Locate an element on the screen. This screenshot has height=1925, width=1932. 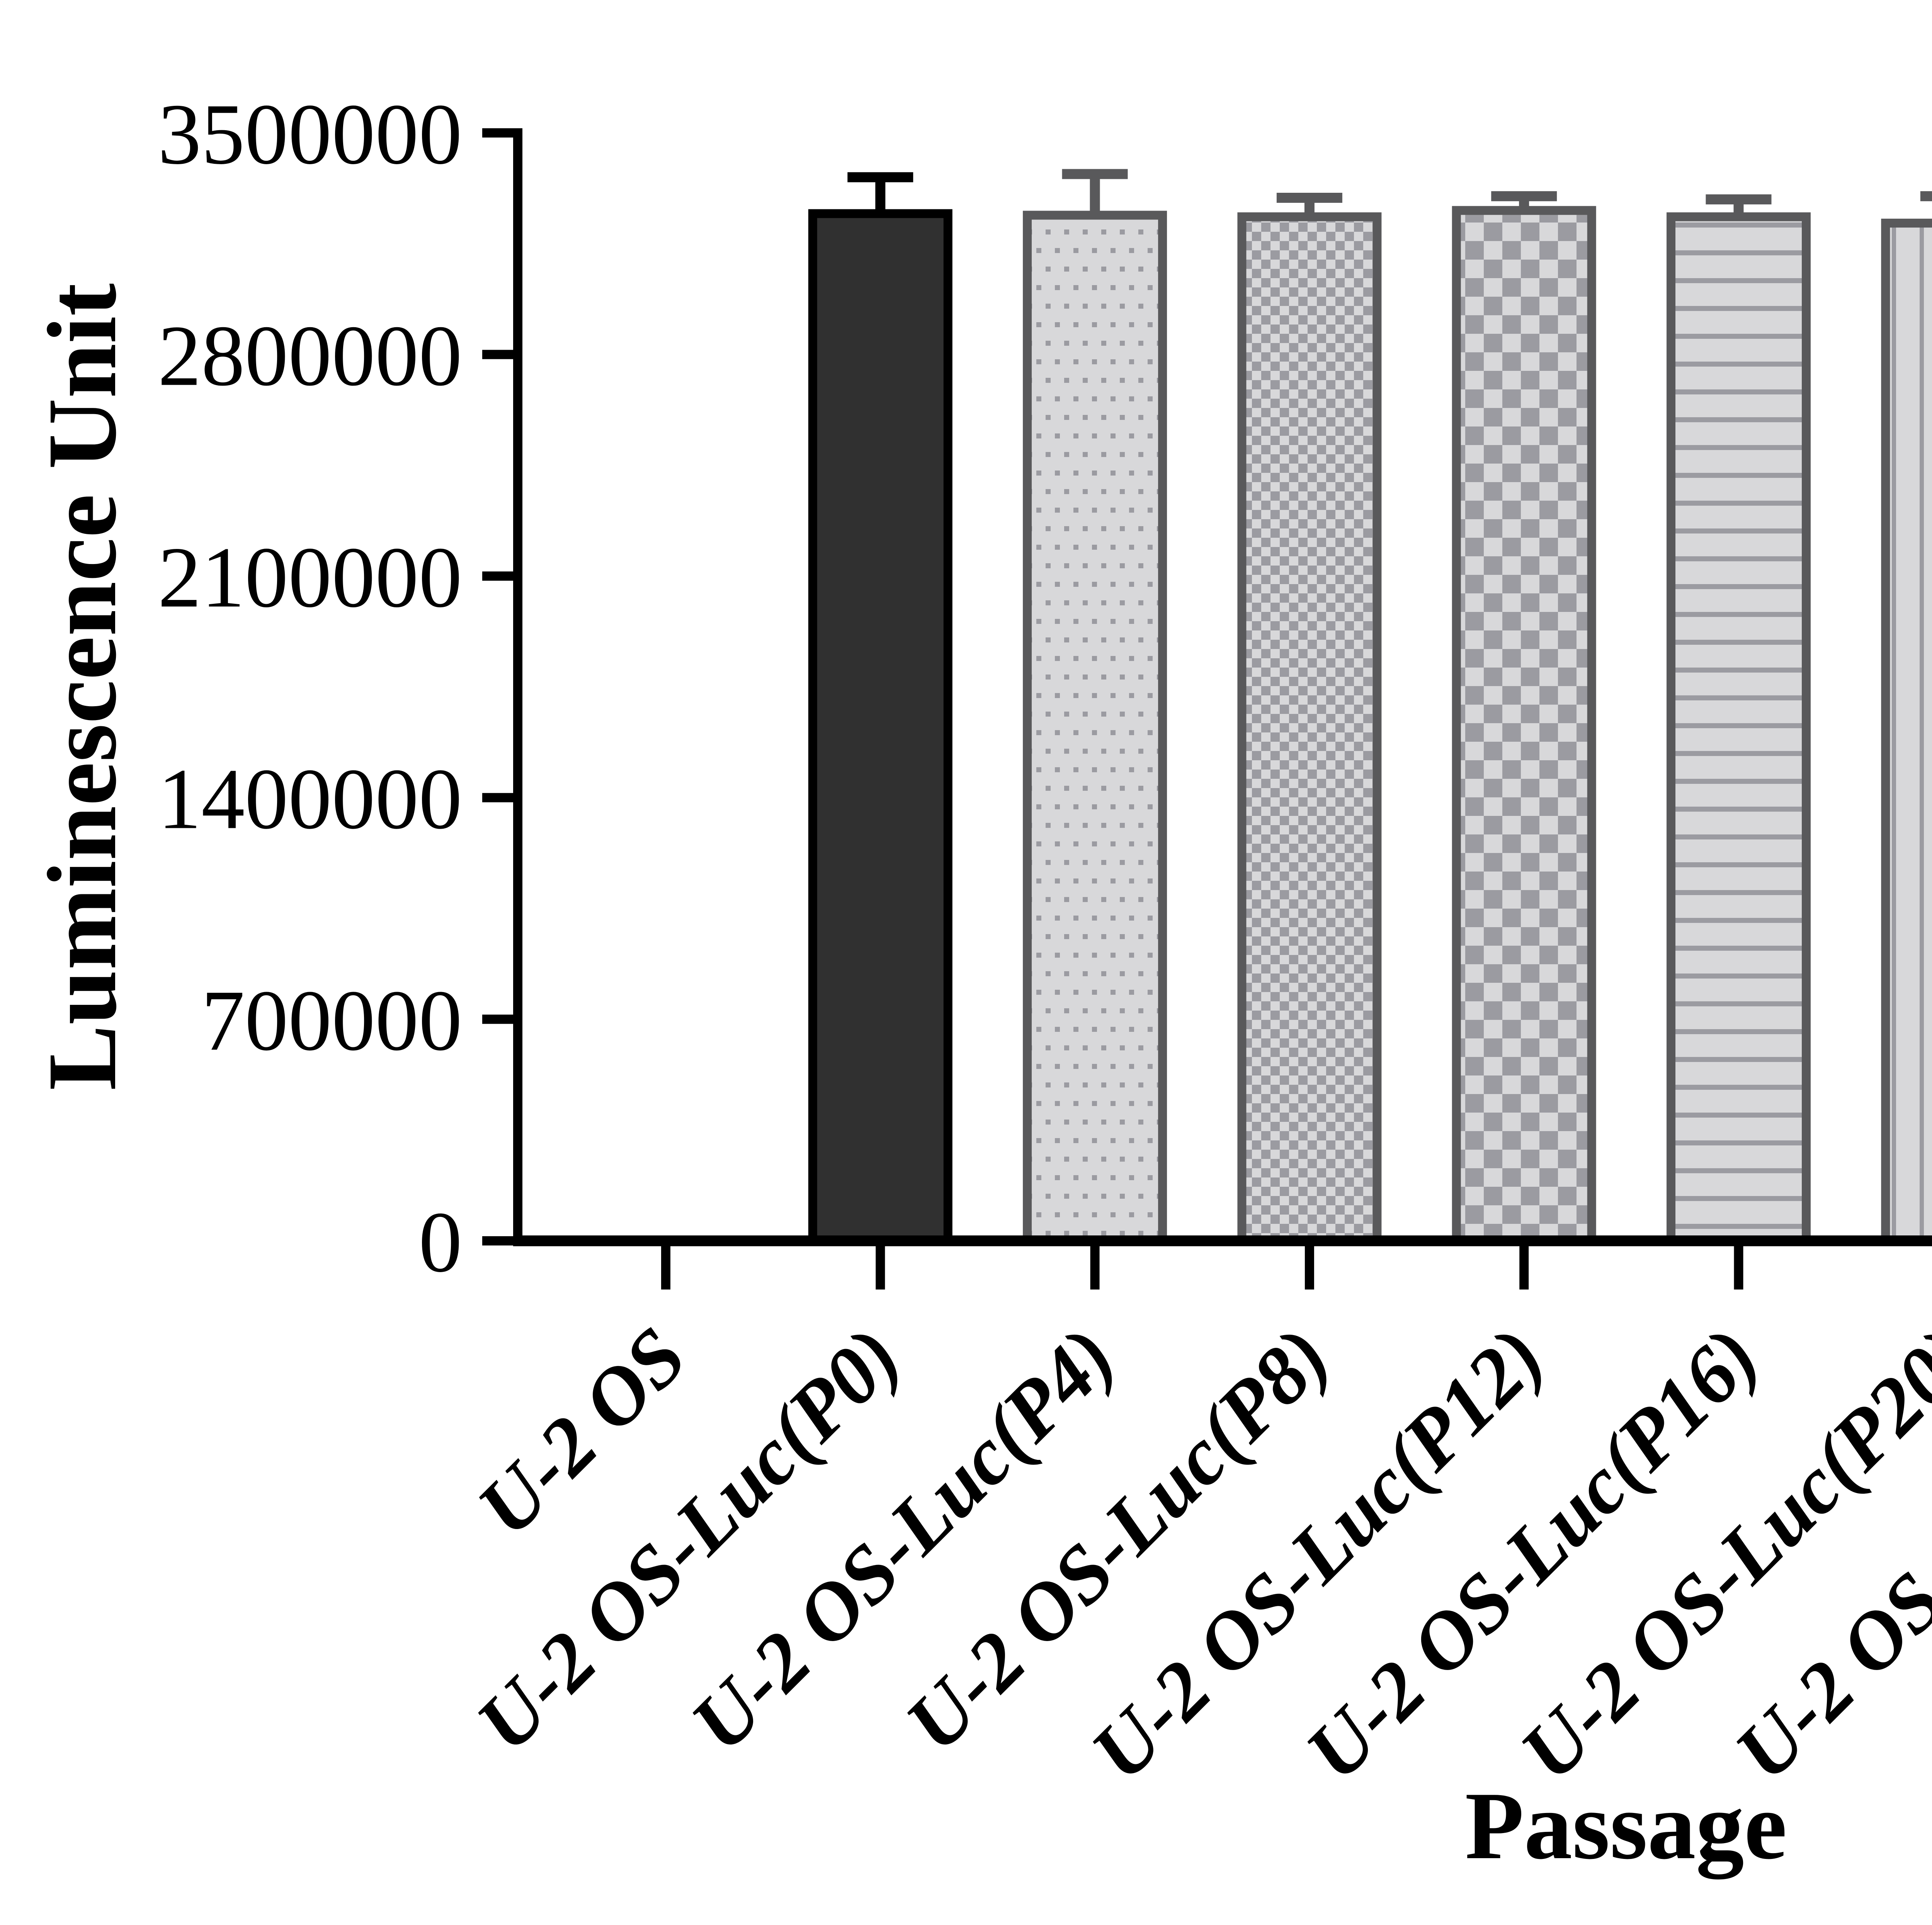
bar-u-2-os-luc-p20 is located at coordinates (1907, 732).